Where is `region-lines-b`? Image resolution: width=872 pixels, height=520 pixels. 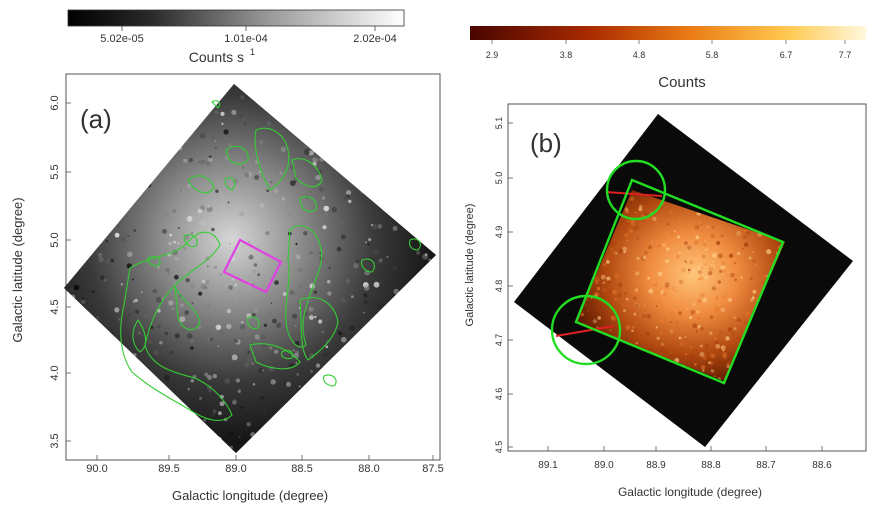
region-lines-b is located at coordinates (609, 264).